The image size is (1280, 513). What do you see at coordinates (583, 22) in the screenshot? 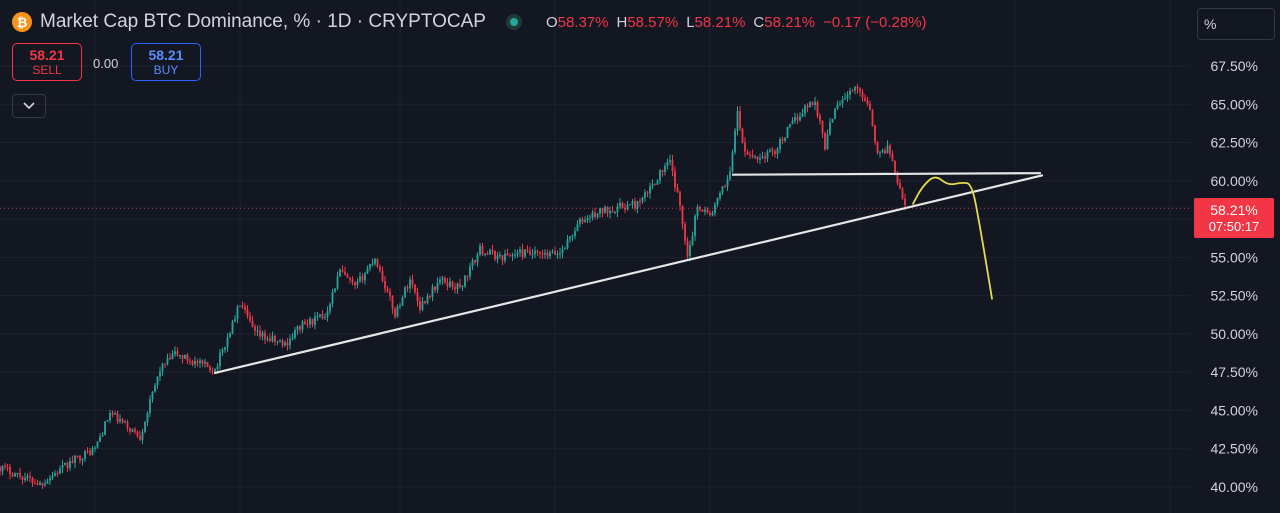
I see `ohlc-open-value: 58.37%` at bounding box center [583, 22].